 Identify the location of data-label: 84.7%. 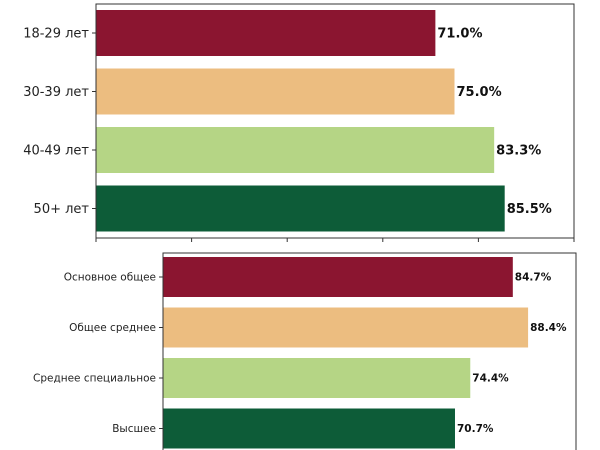
(533, 278).